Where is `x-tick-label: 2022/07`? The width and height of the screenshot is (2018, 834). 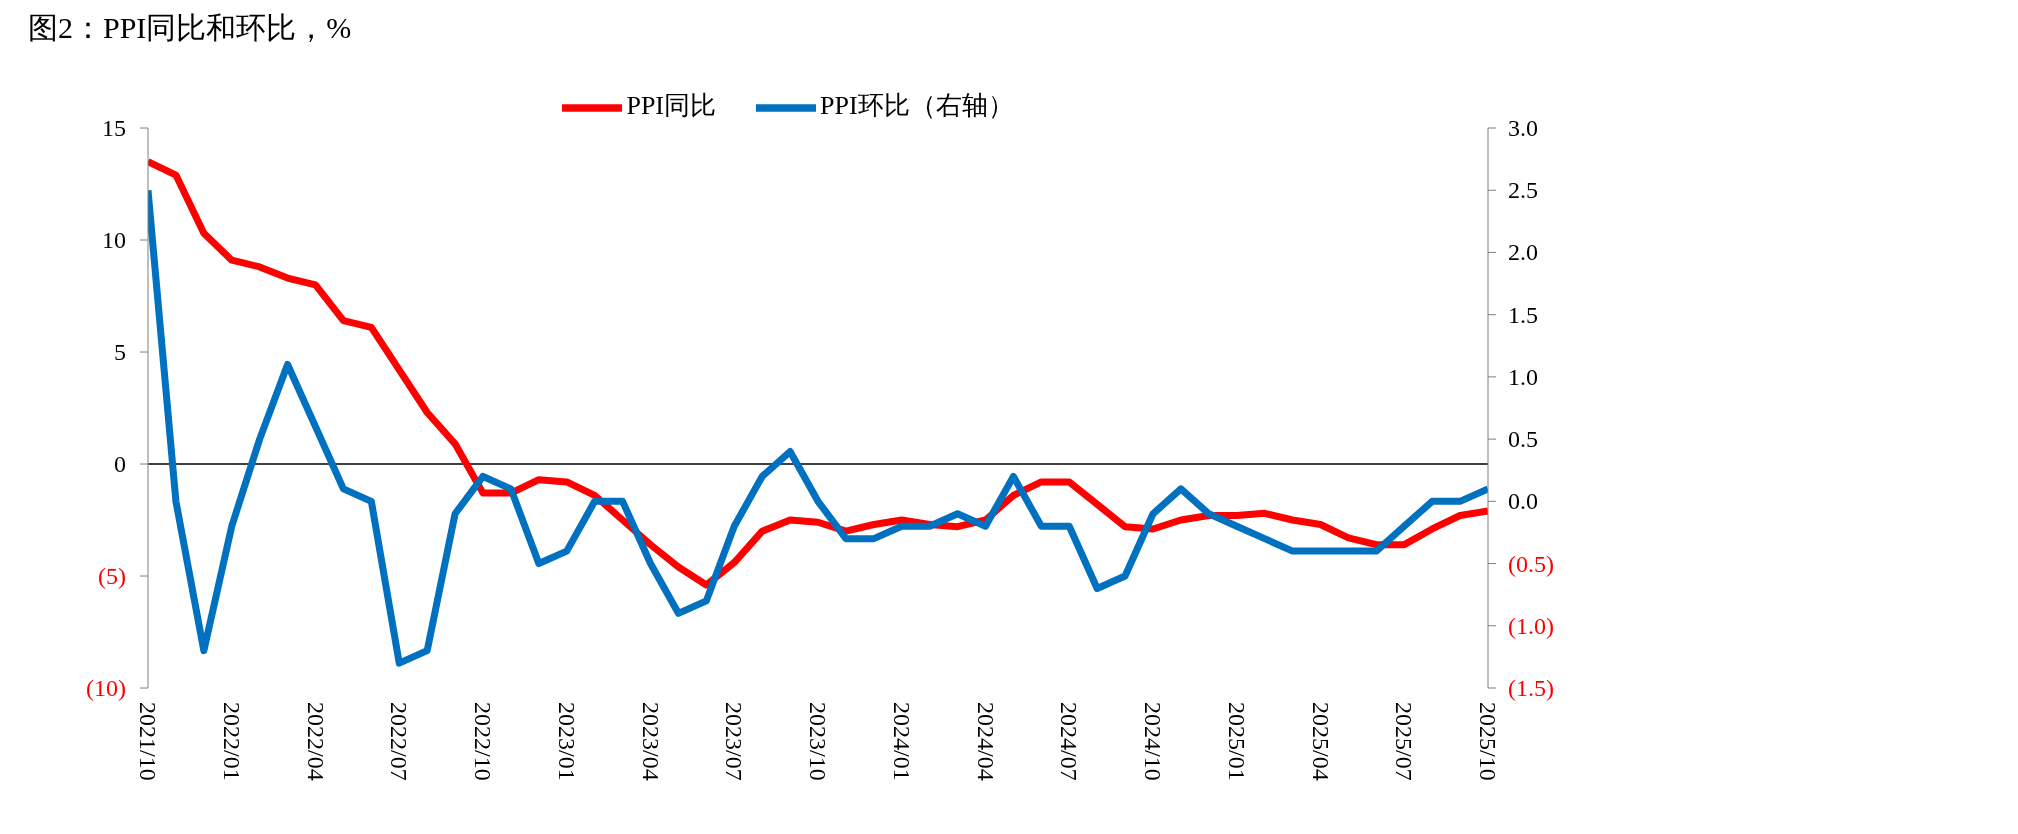
x-tick-label: 2022/07 is located at coordinates (399, 741).